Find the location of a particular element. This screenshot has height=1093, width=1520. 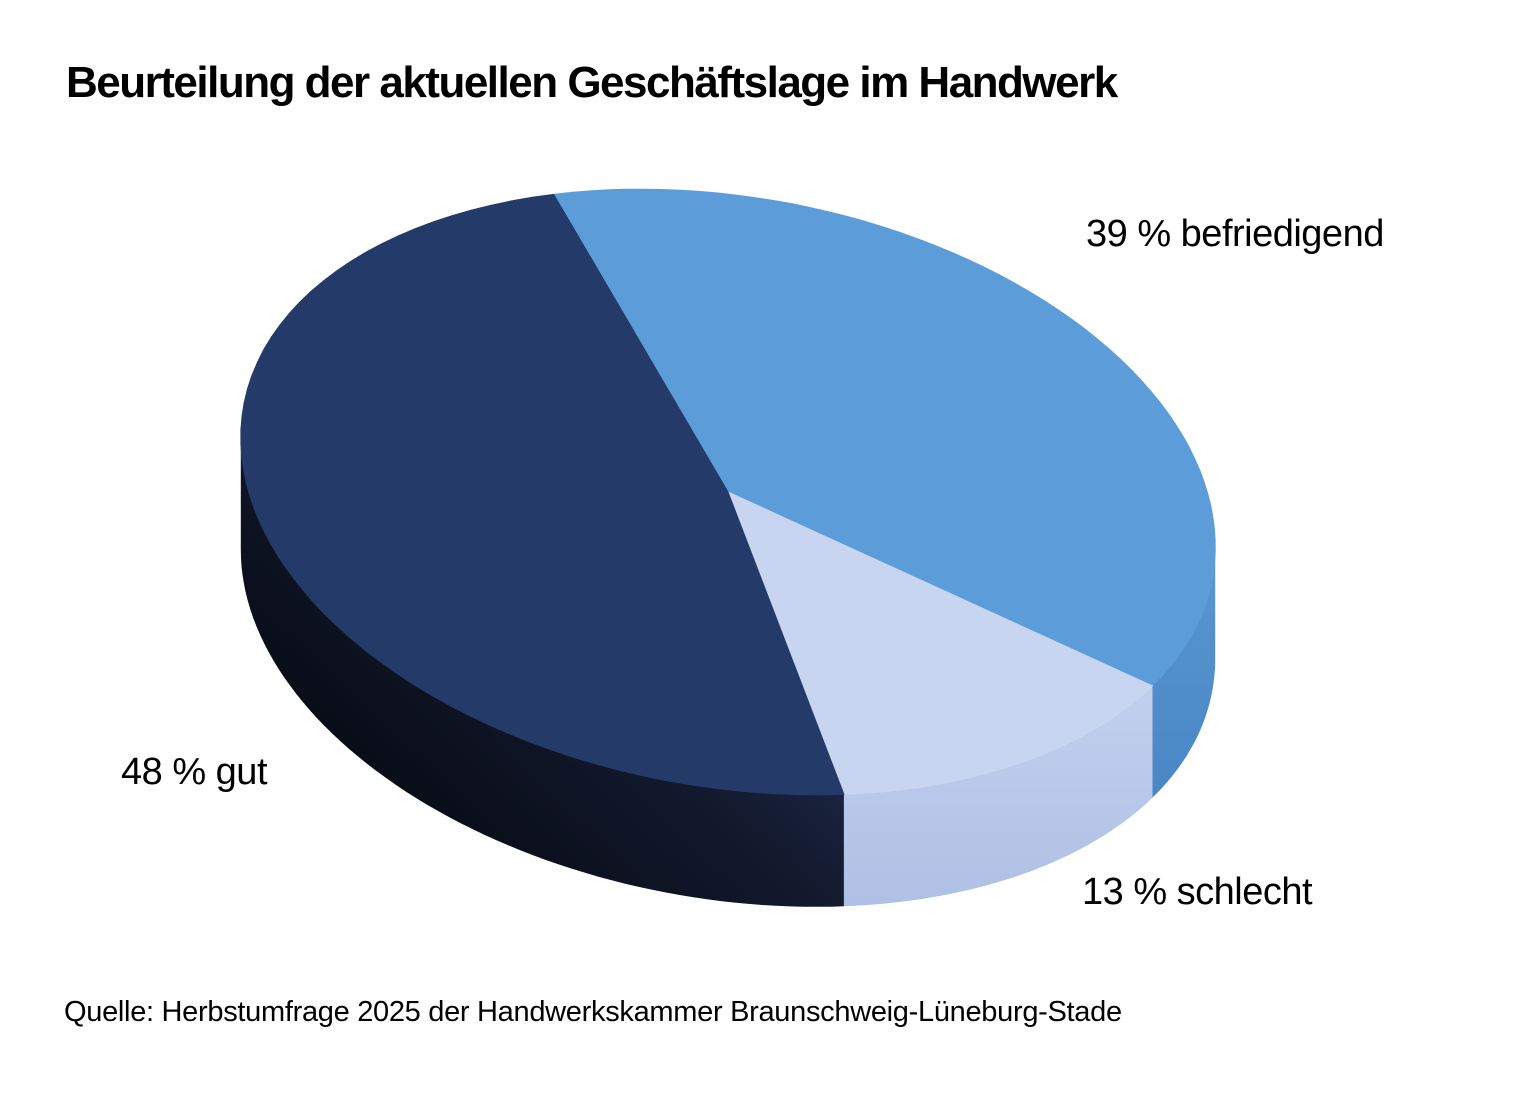

pie-slice-befriedigend-side is located at coordinates (1184, 672).